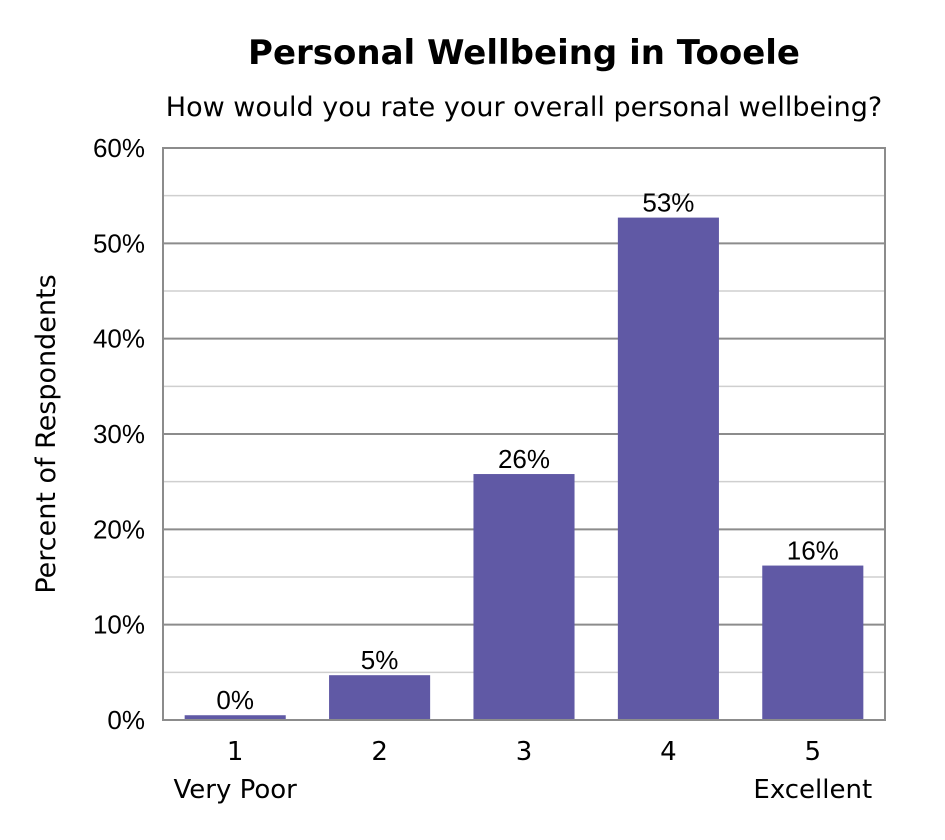 This screenshot has width=945, height=840. What do you see at coordinates (380, 660) in the screenshot?
I see `data-label: 5%` at bounding box center [380, 660].